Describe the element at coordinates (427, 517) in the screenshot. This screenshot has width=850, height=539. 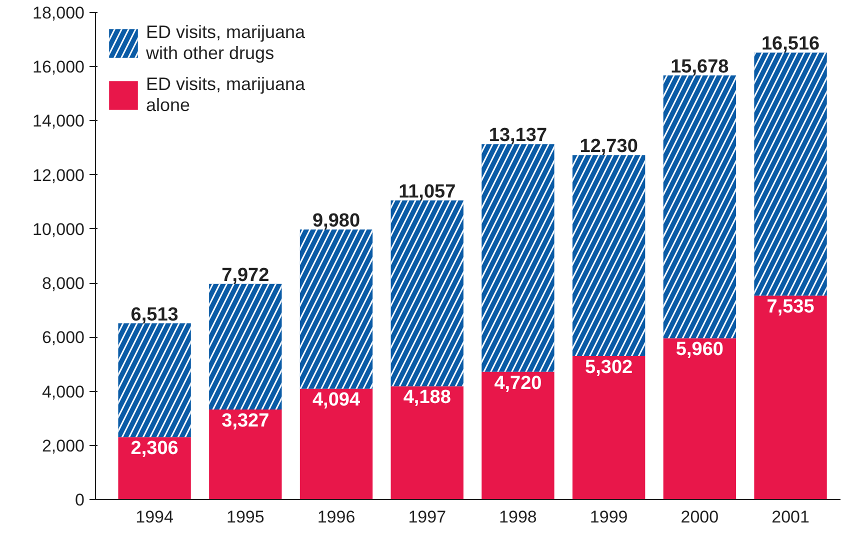
I see `x-tick-label: 1997` at that location.